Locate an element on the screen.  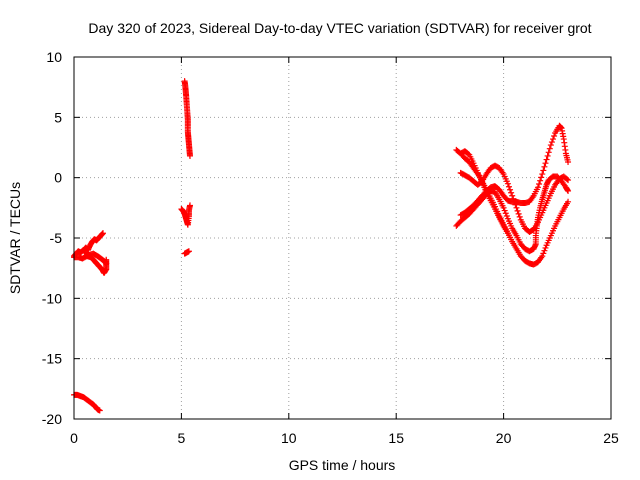
y-tick-label: -5 is located at coordinates (56, 238).